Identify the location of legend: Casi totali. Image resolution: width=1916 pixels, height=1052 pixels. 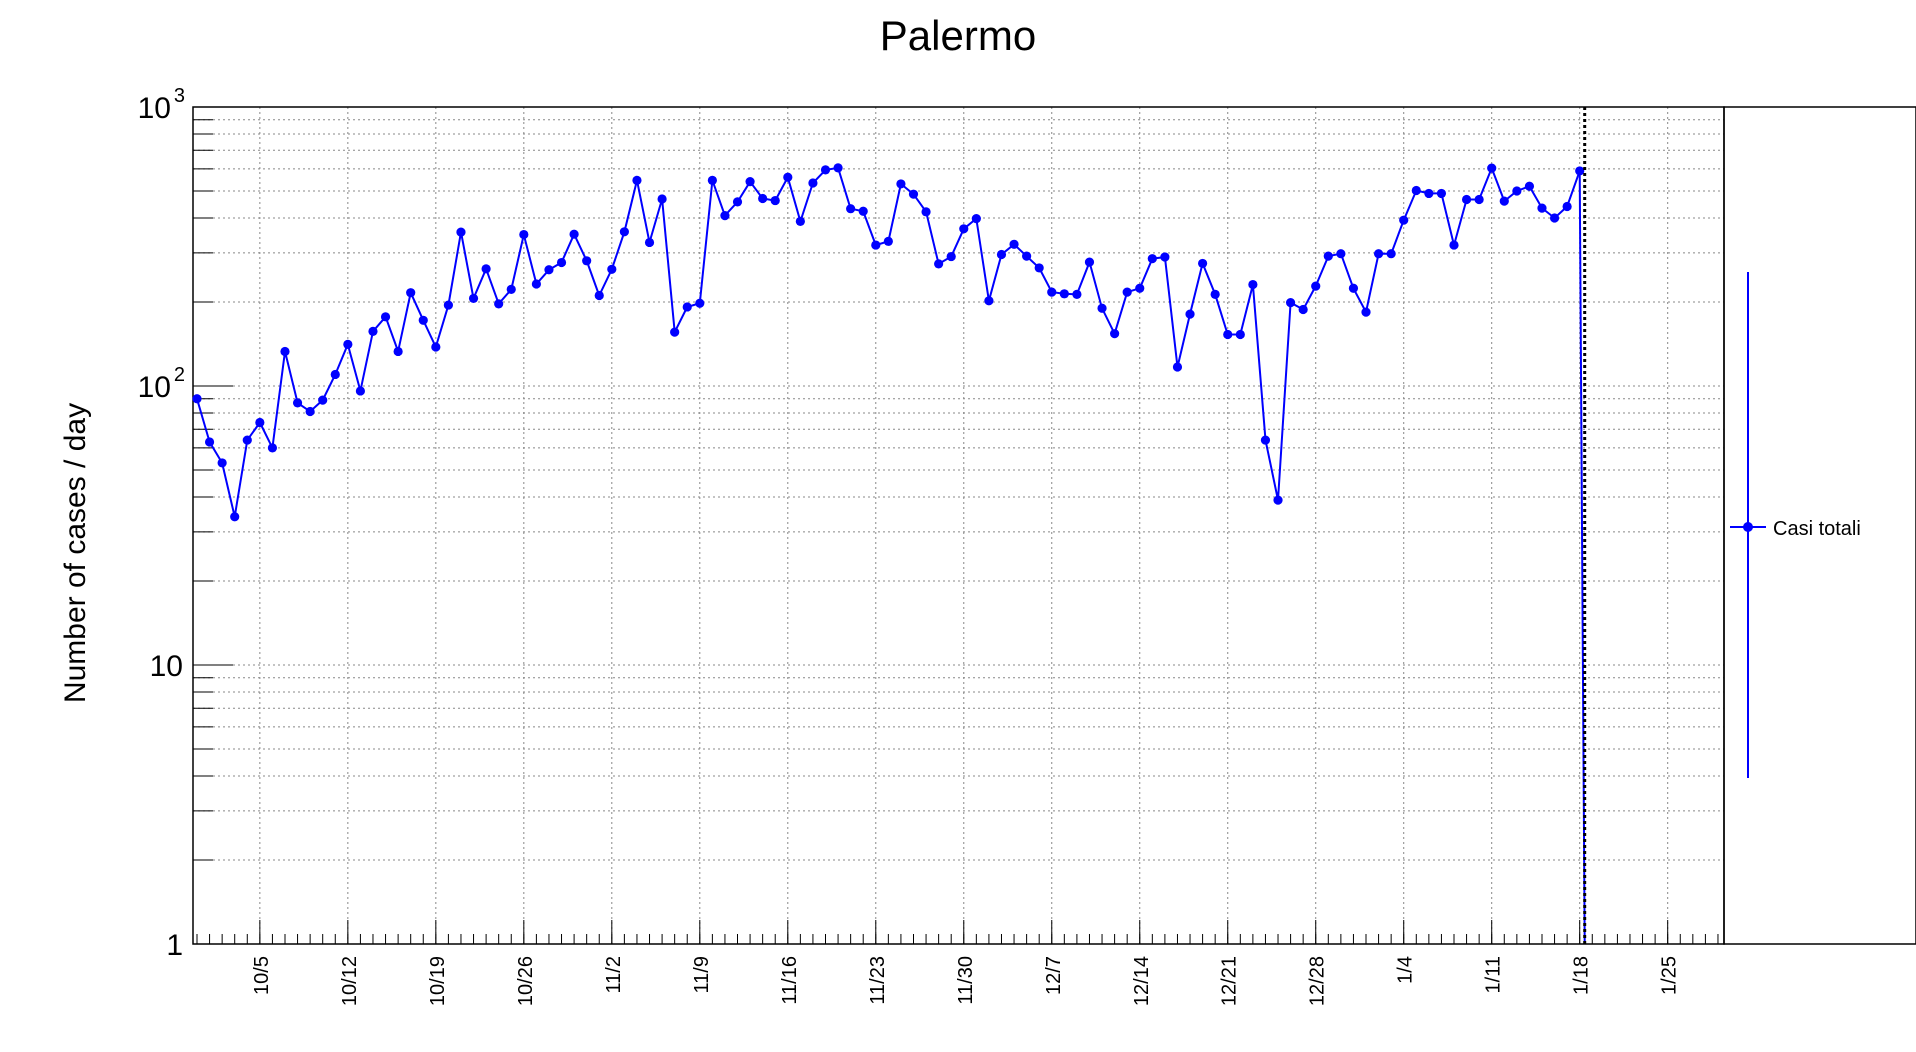
(1819, 525).